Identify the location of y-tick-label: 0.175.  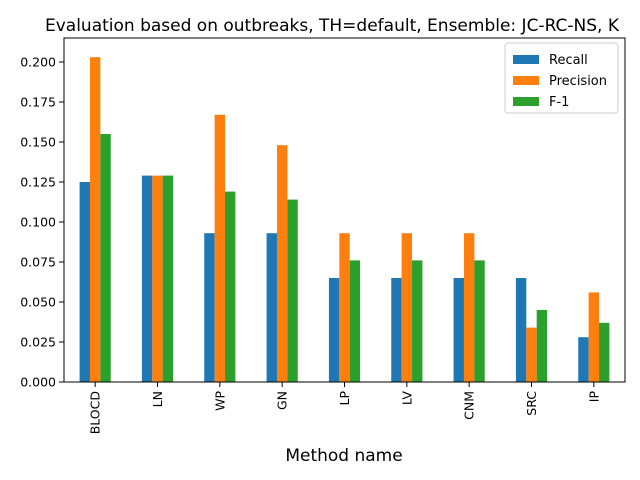
(38, 102).